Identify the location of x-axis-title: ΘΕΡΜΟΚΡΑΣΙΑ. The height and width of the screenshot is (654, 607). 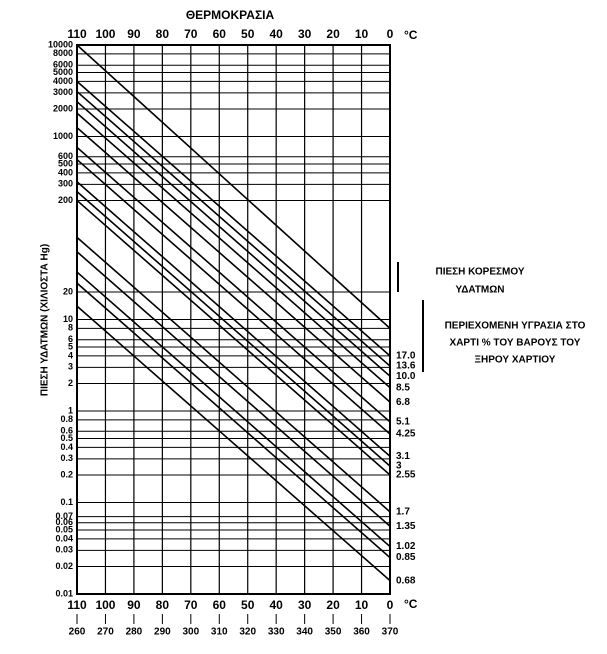
(230, 15).